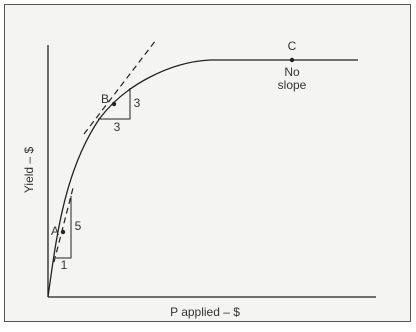 The width and height of the screenshot is (416, 332). I want to click on slope-triangle-b, so click(114, 104).